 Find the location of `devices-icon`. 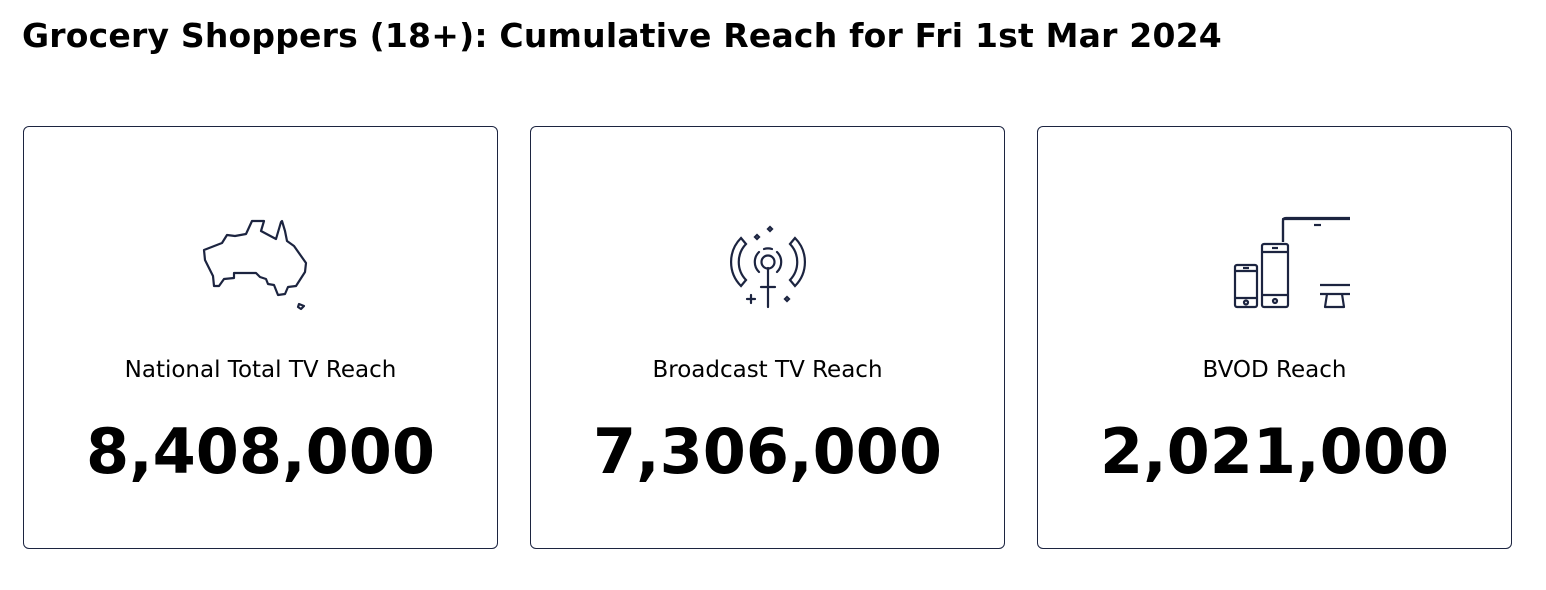

devices-icon is located at coordinates (1276, 262).